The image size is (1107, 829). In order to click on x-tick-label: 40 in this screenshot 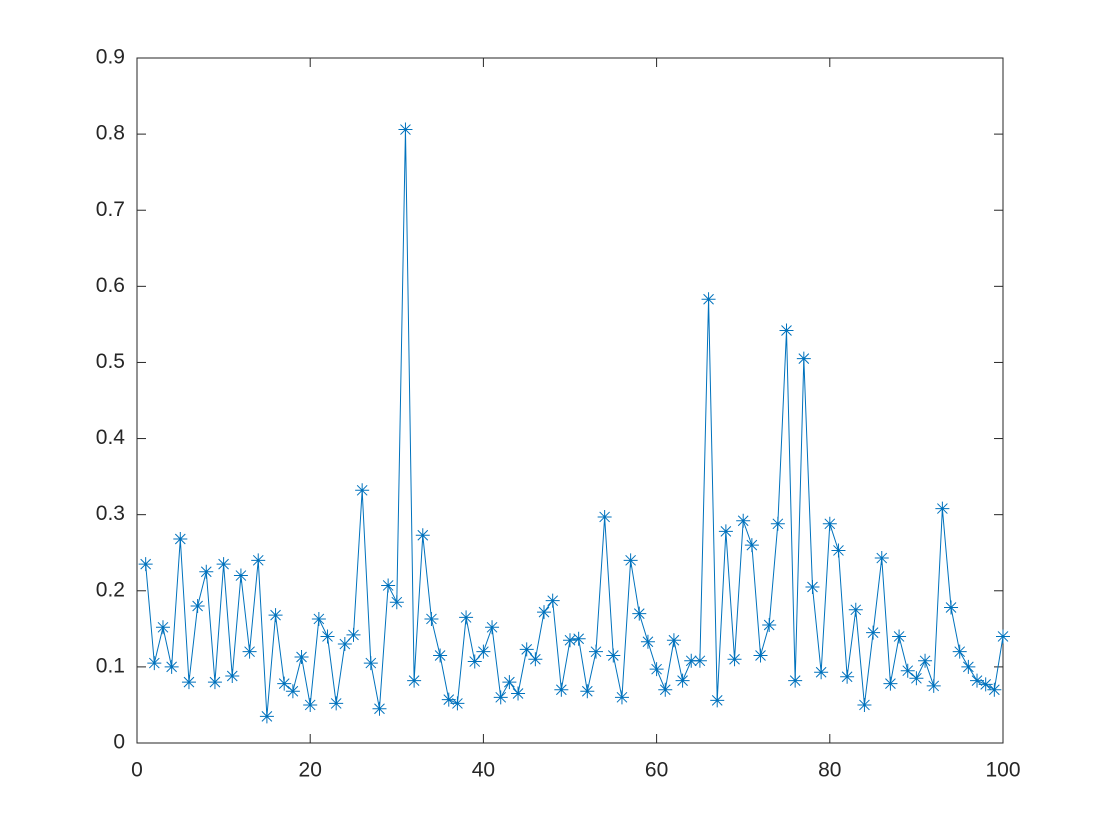, I will do `click(483, 770)`.